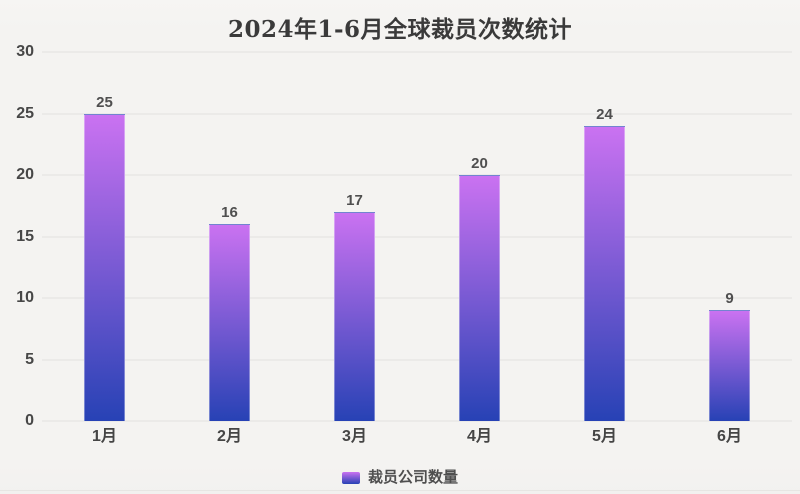  Describe the element at coordinates (604, 436) in the screenshot. I see `x-tick-label: 5月` at that location.